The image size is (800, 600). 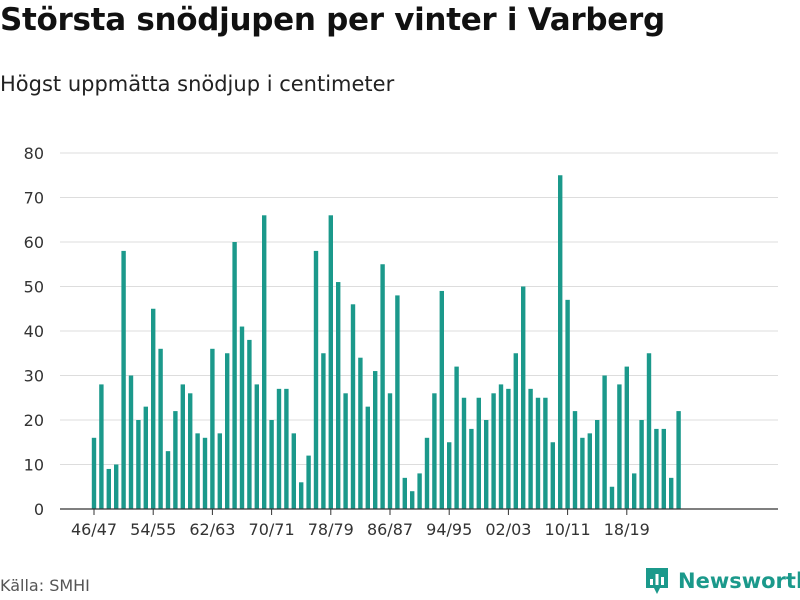 What do you see at coordinates (271, 464) in the screenshot?
I see `bar: 70/71: 20` at bounding box center [271, 464].